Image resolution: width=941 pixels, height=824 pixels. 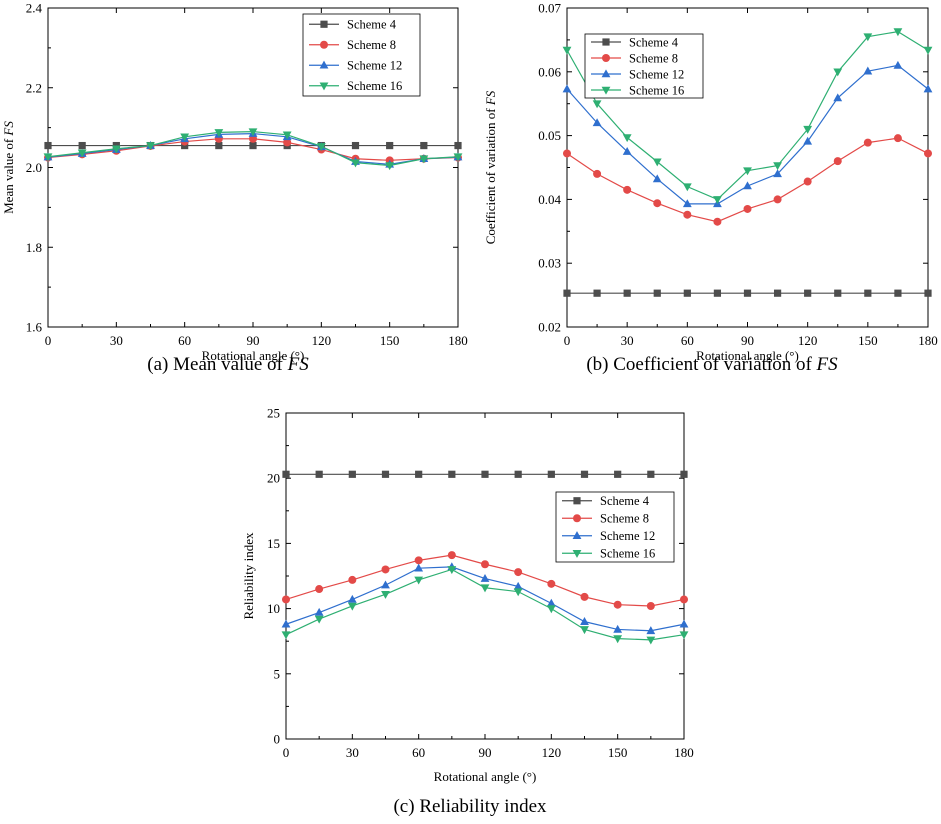 I want to click on y-tick-label: 1.6, so click(x=34, y=327).